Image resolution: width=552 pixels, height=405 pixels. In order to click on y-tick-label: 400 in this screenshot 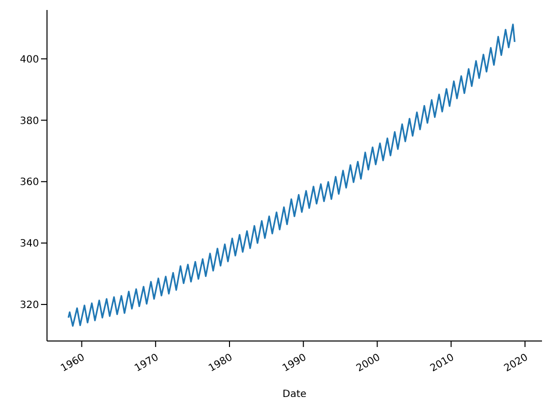, I will do `click(29, 60)`.